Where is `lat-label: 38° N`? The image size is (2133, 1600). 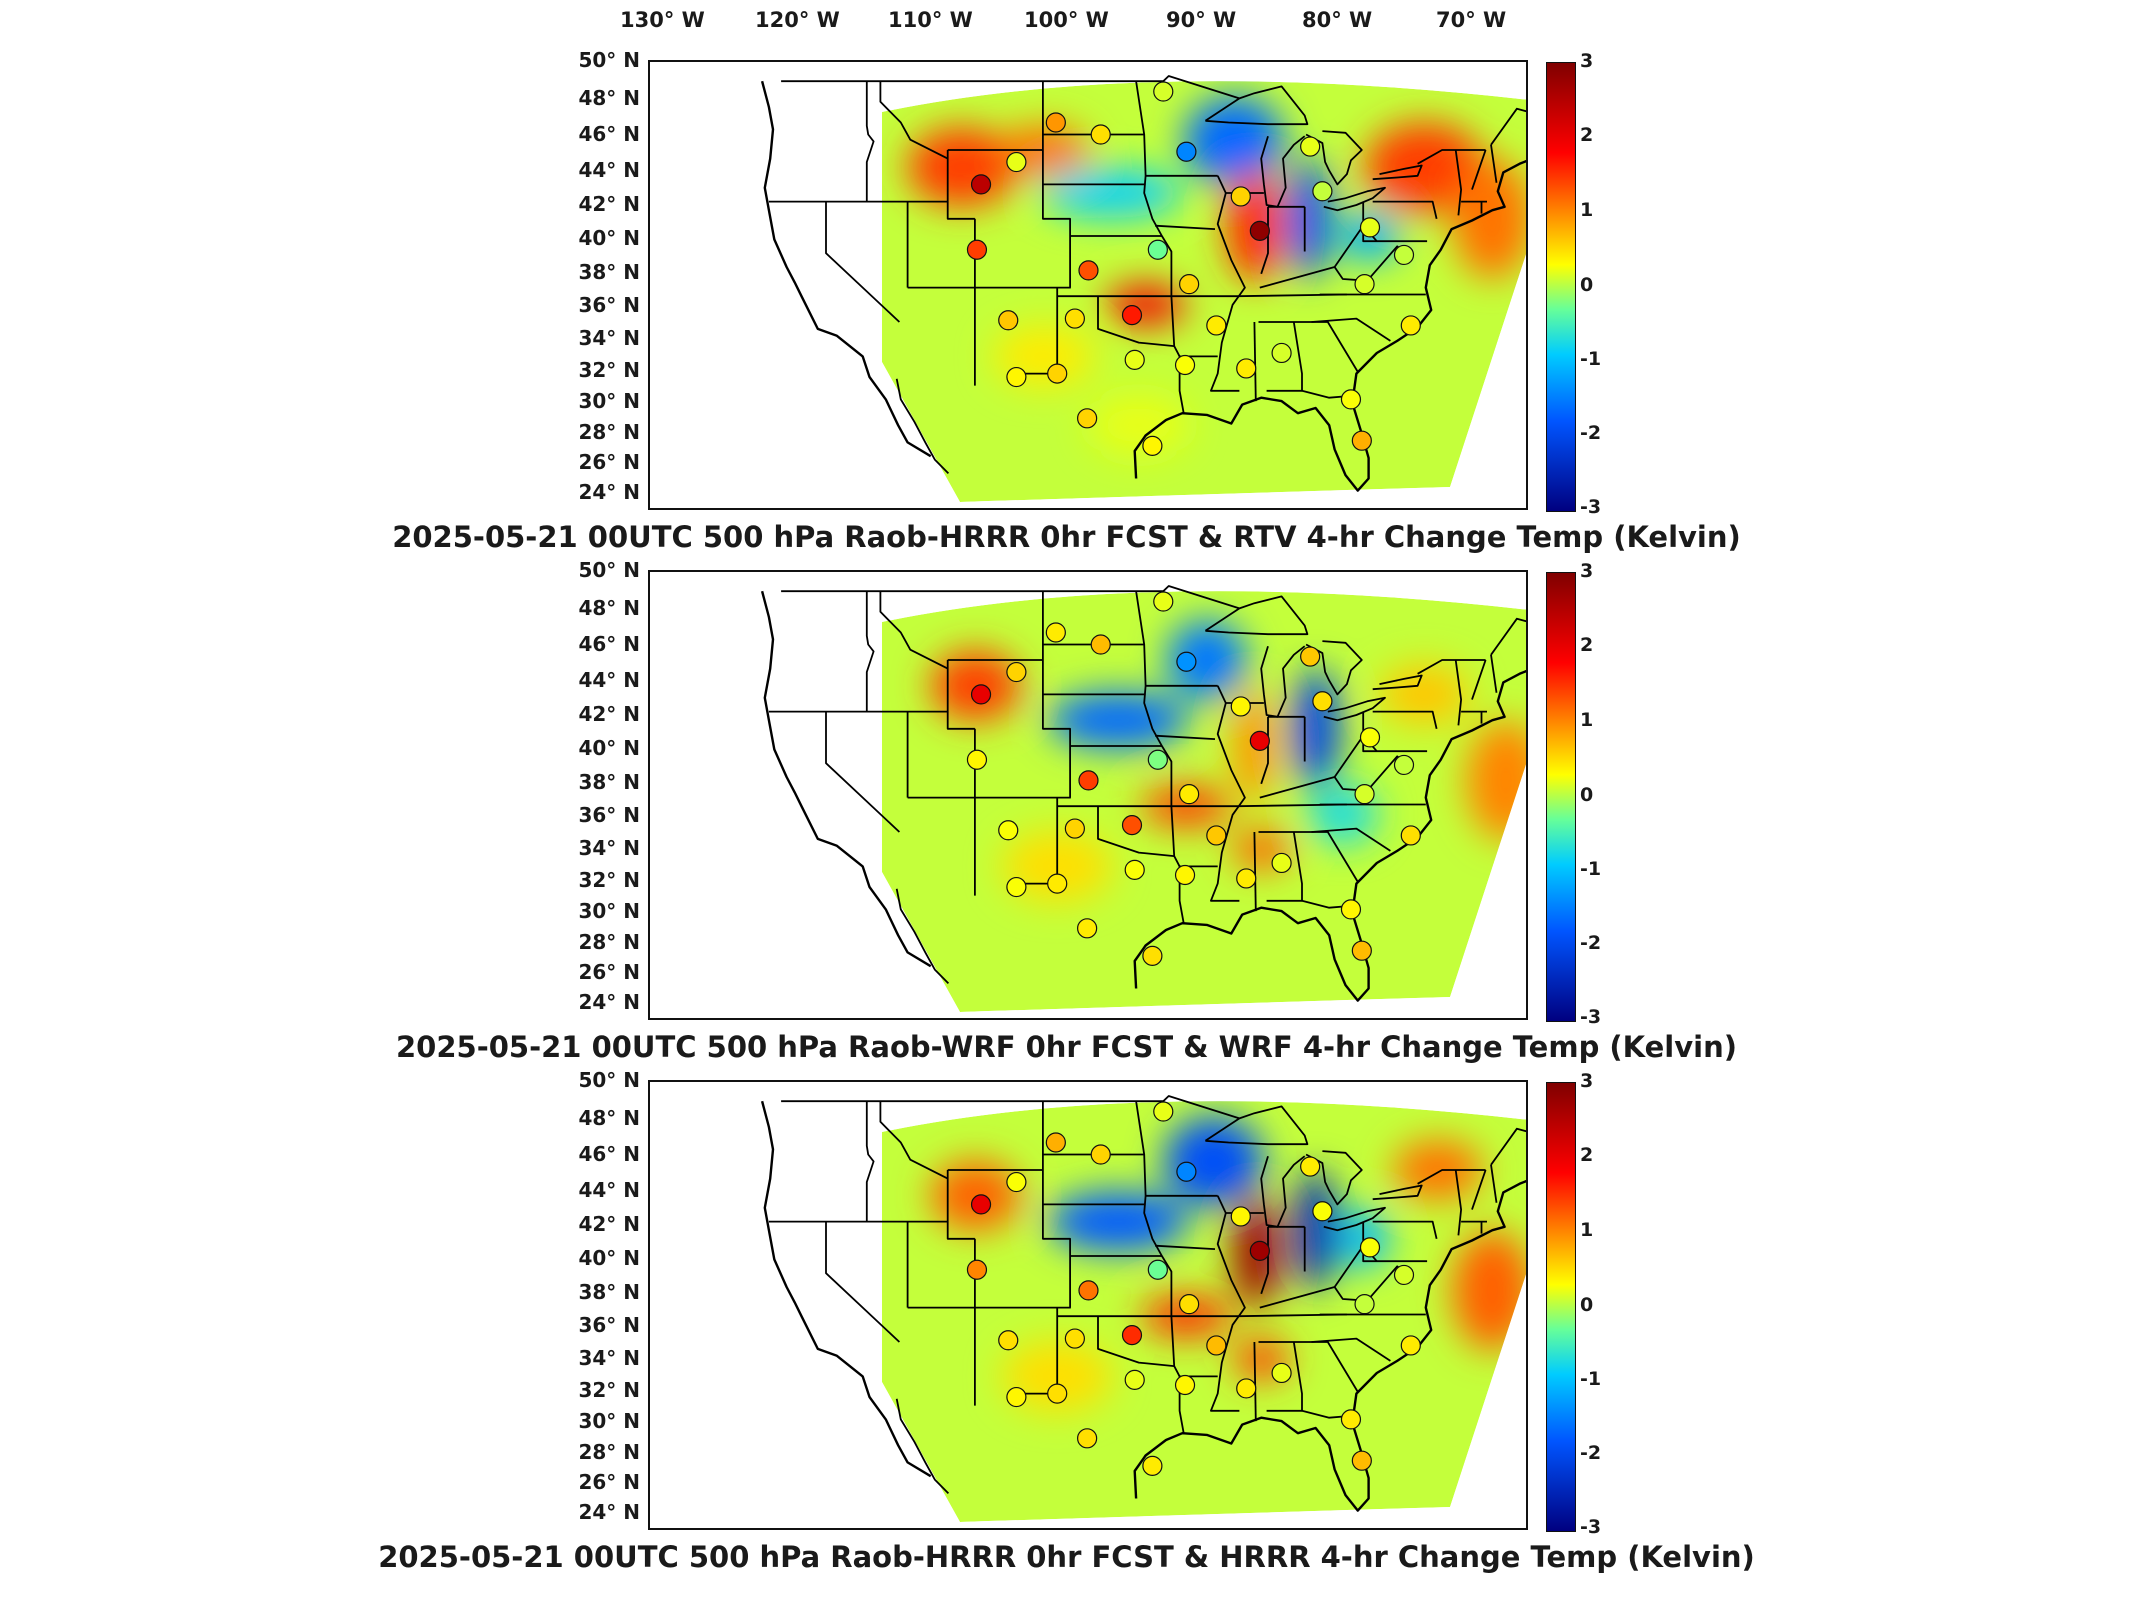
lat-label: 38° N is located at coordinates (609, 272).